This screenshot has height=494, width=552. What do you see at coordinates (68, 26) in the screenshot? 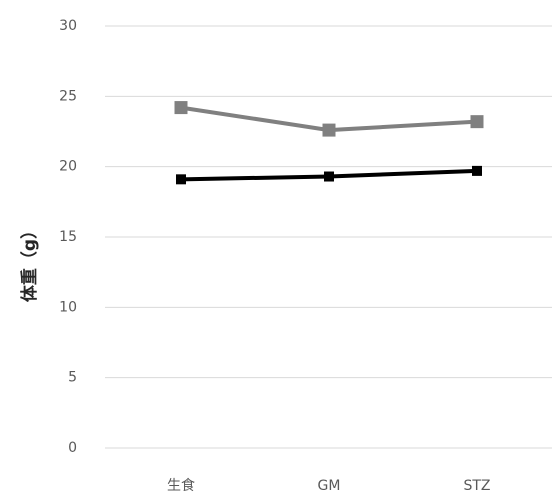
I see `y-tick-label: 30` at bounding box center [68, 26].